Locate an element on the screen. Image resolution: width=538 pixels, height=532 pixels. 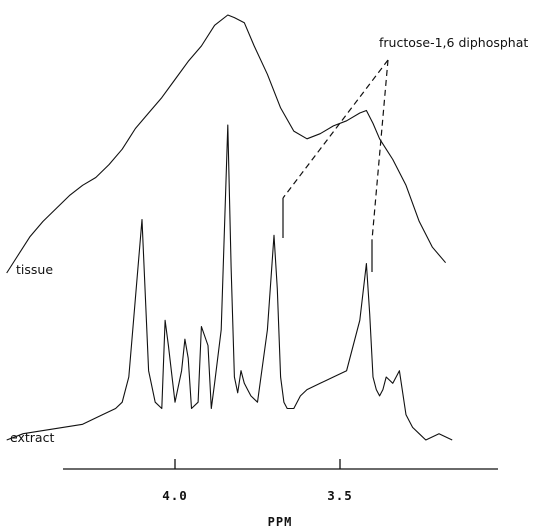
x-axis: 4.0 3.5 PPM is located at coordinates (280, 494).